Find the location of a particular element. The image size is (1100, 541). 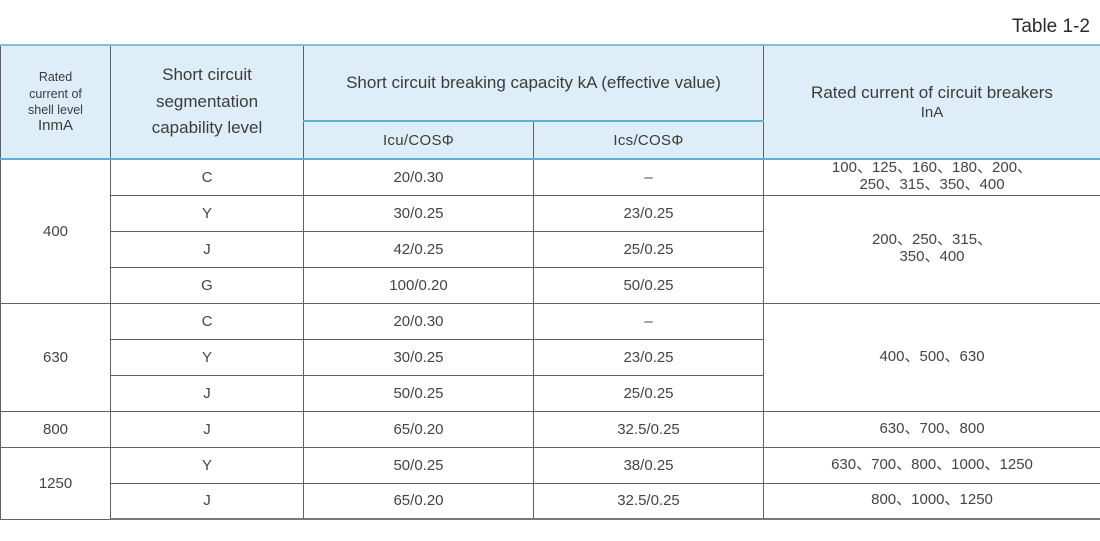

header-ics-cos: Ics/COSΦ is located at coordinates (648, 140).